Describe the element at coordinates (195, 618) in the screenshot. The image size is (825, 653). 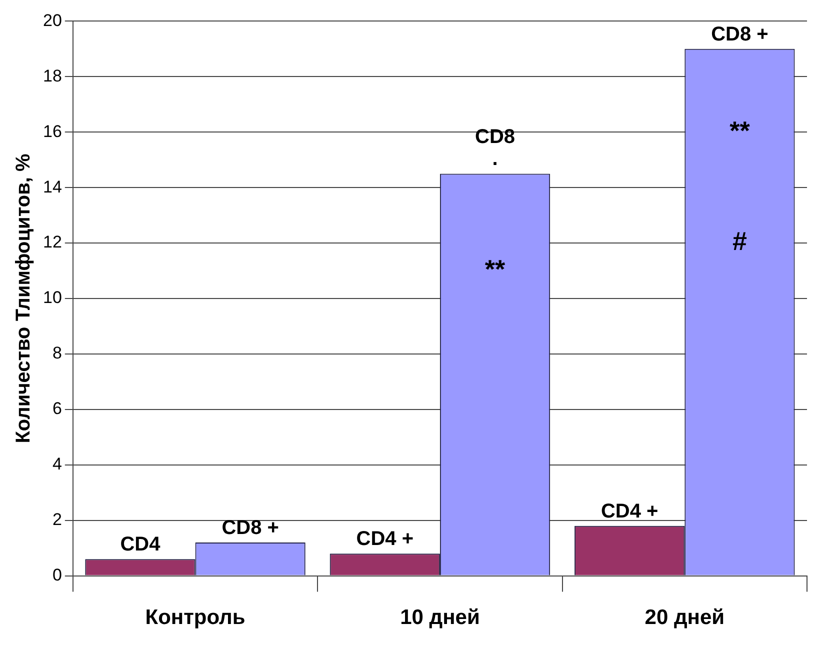
I see `x-tick-label: Контроль` at that location.